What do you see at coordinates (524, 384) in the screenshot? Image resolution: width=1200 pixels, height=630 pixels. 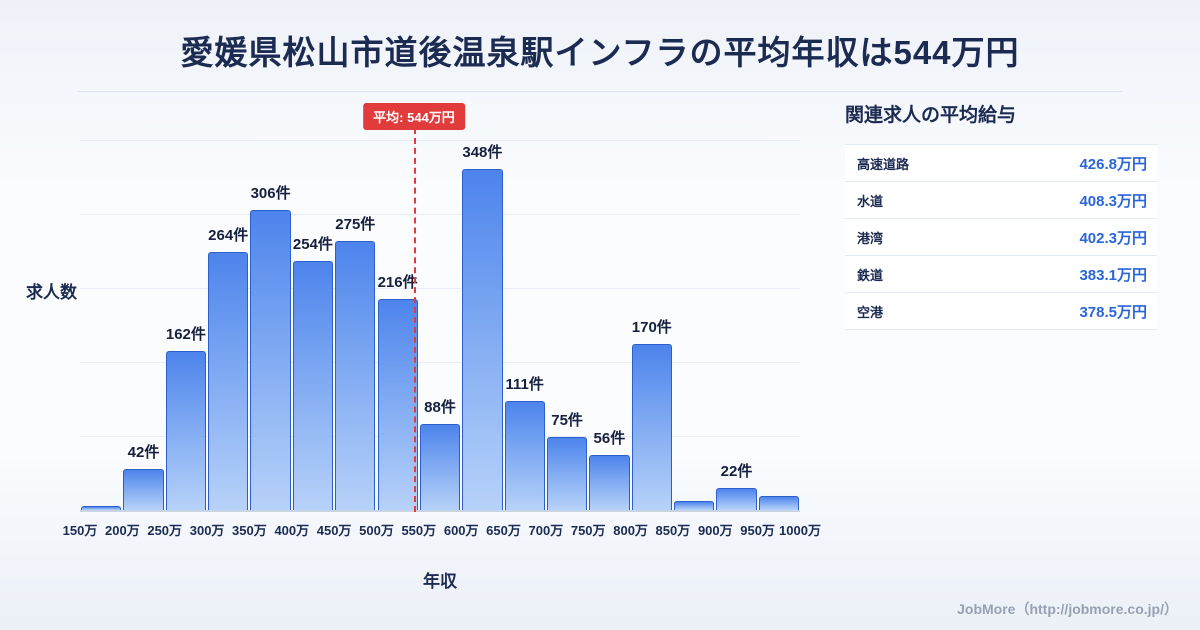 I see `bar-value-label: 111件` at bounding box center [524, 384].